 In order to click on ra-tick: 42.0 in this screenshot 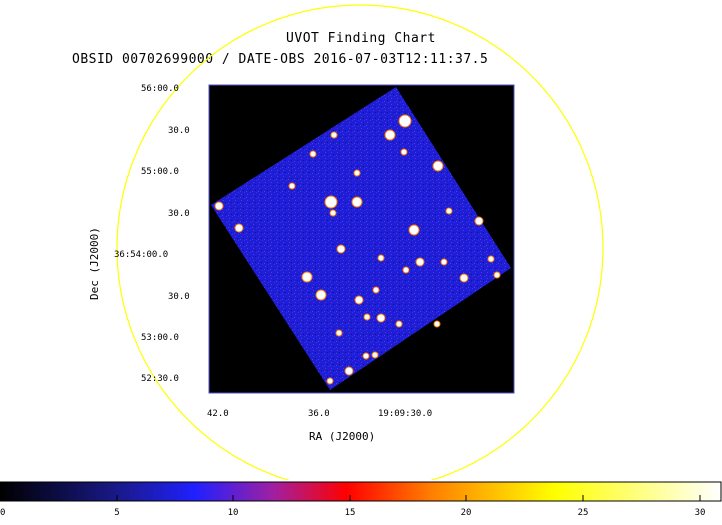, I will do `click(218, 414)`.